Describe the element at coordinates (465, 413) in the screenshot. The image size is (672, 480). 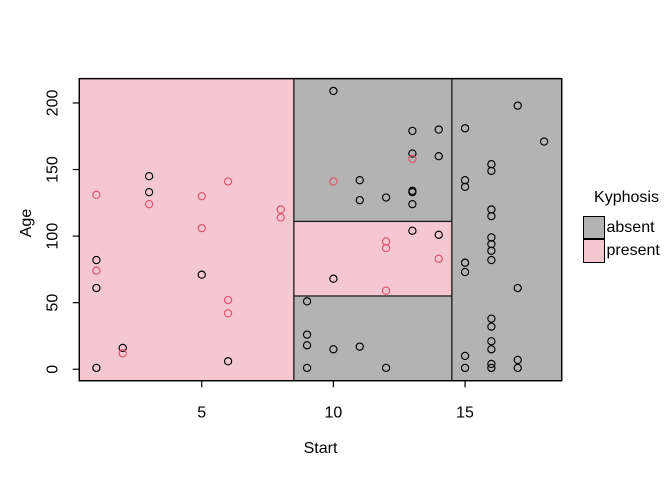
I see `x-tick-label: 15` at that location.